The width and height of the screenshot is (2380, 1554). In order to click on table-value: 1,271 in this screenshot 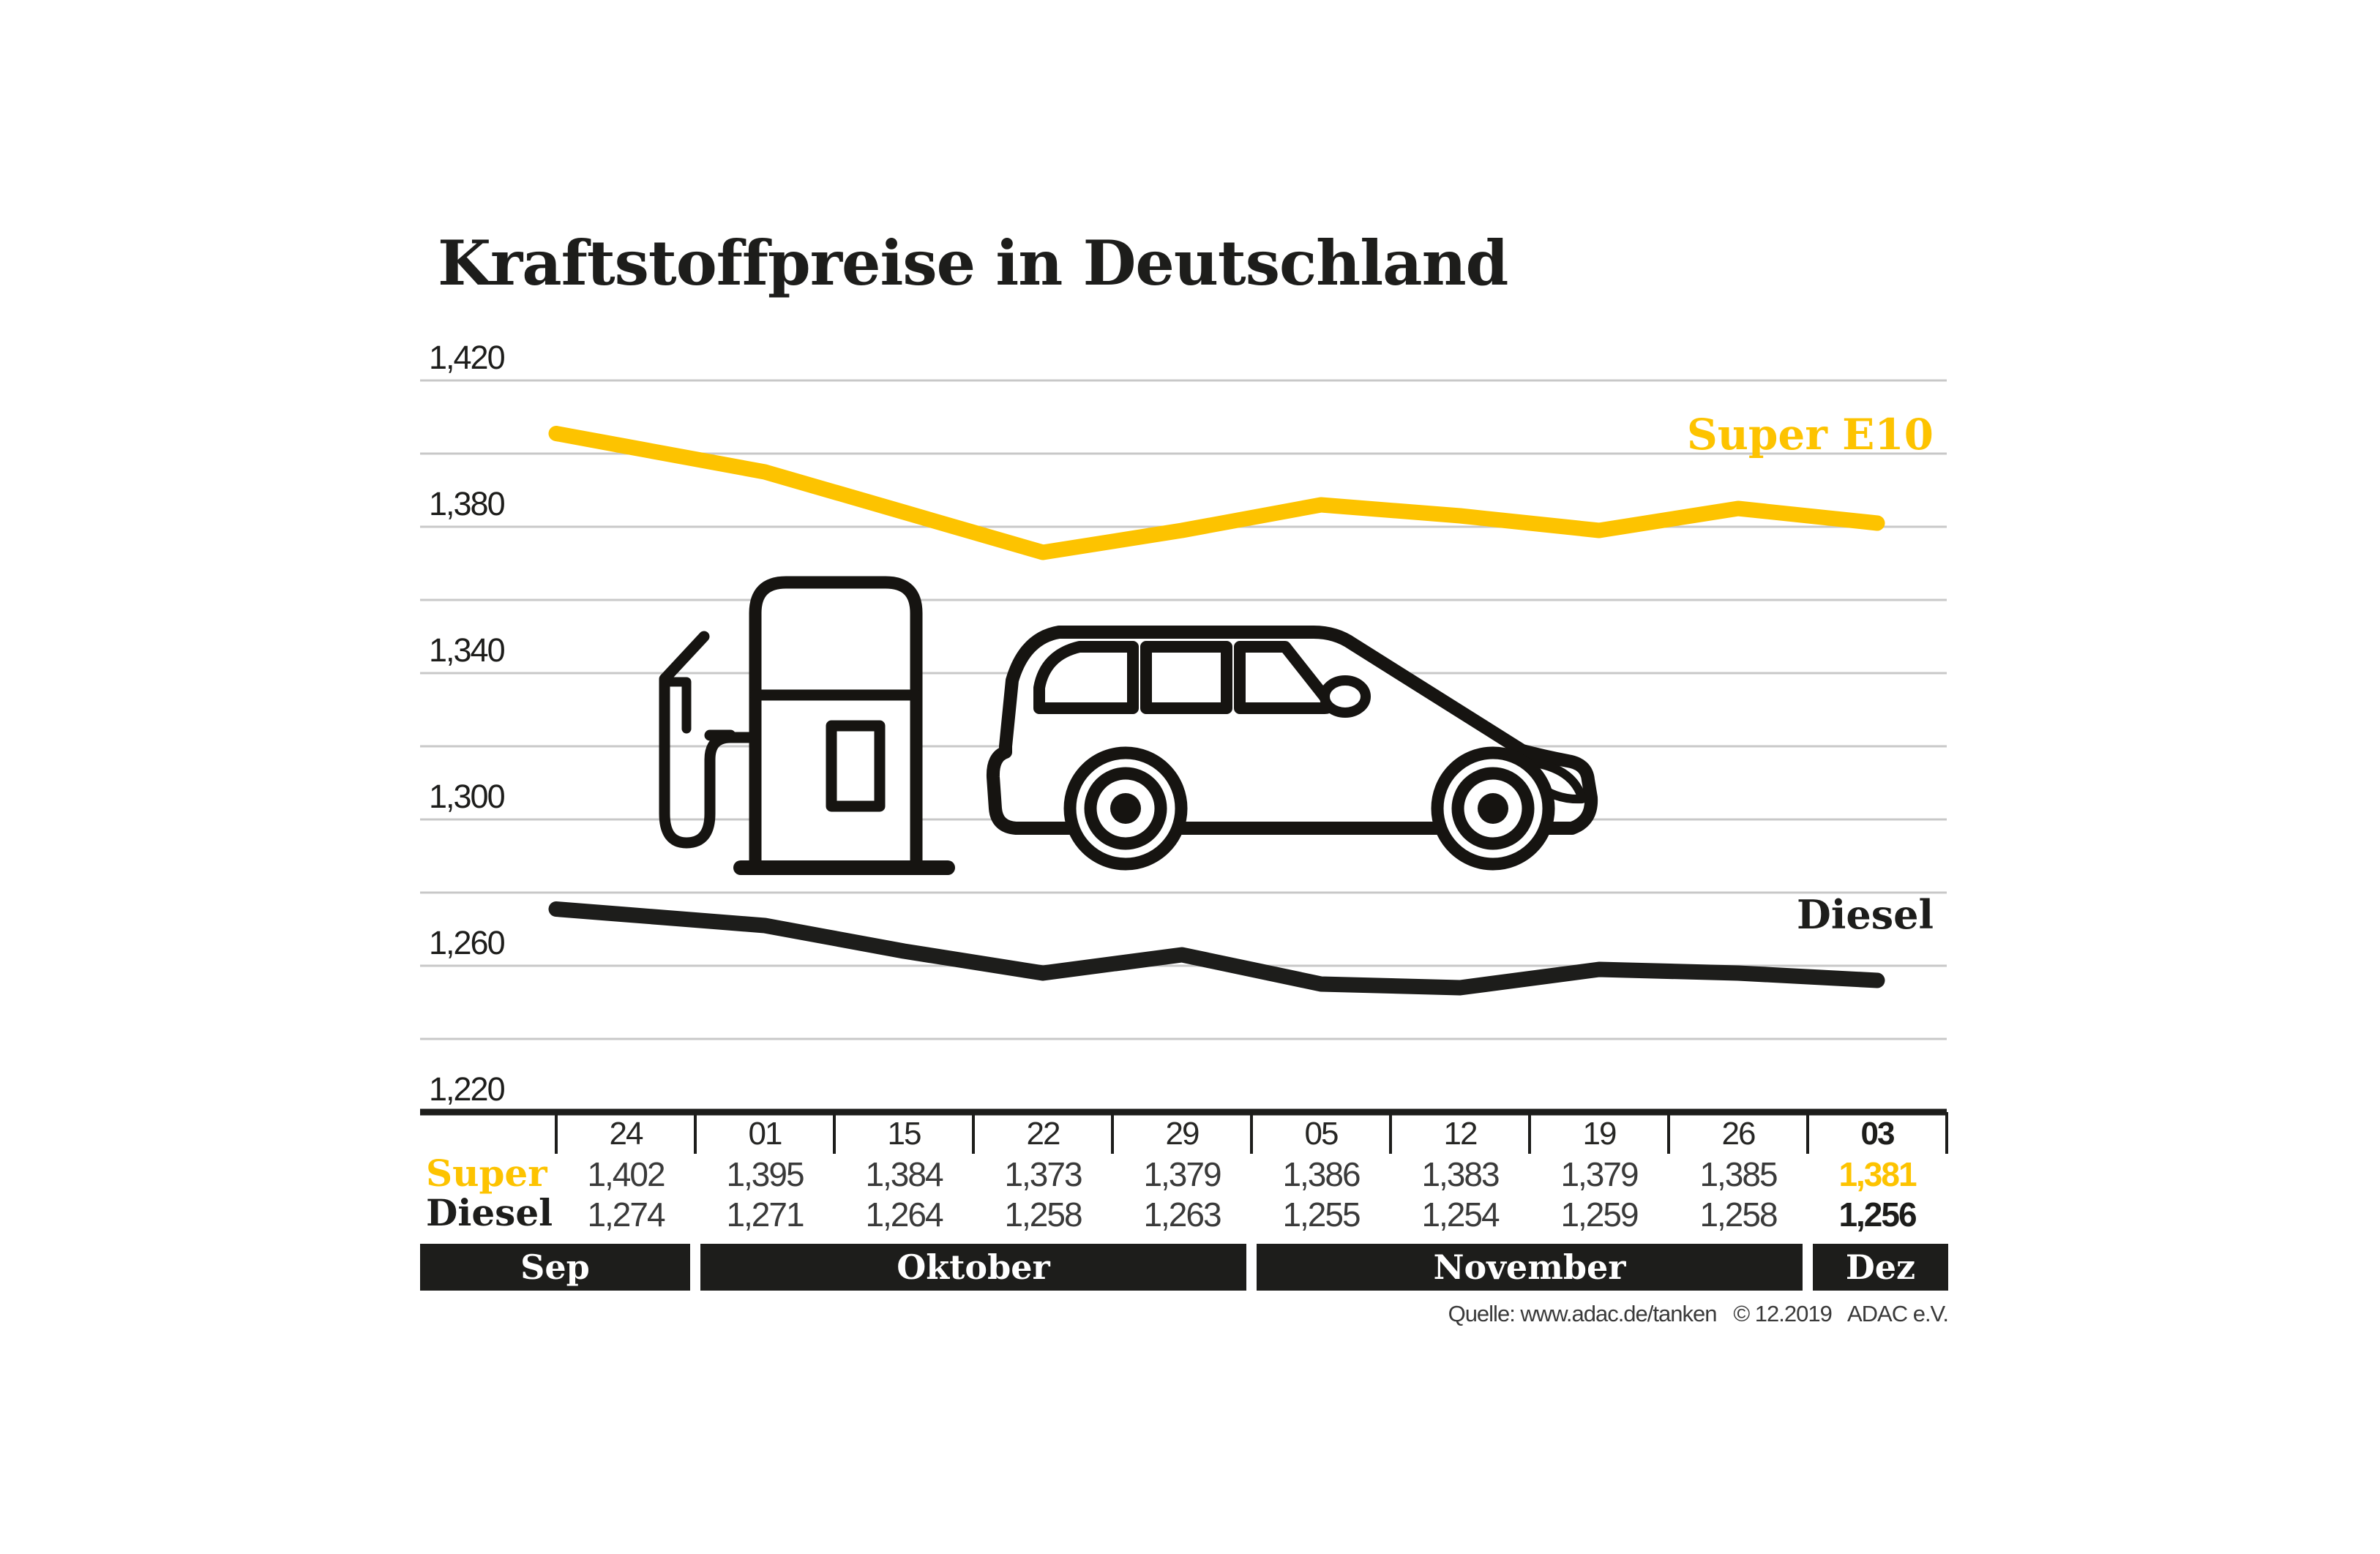, I will do `click(765, 1214)`.